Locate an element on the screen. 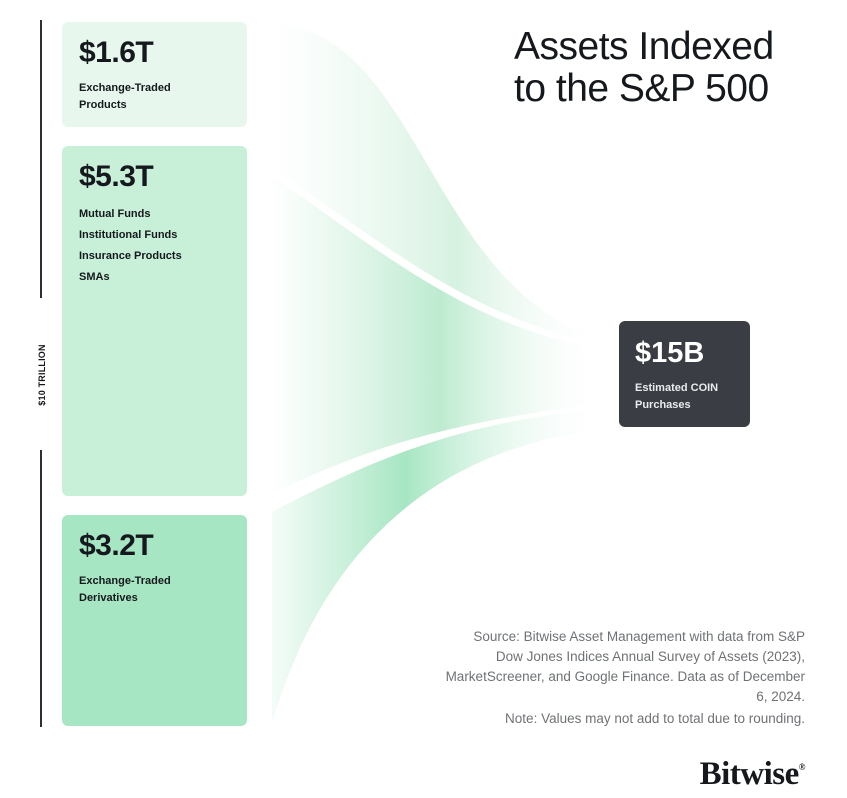  category-label: Exchange-Traded Derivatives is located at coordinates (154, 590).